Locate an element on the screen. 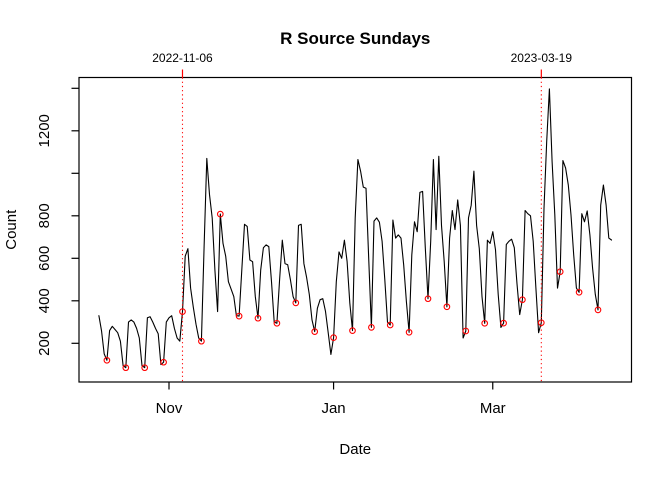  x-tick-label: Mar is located at coordinates (493, 408).